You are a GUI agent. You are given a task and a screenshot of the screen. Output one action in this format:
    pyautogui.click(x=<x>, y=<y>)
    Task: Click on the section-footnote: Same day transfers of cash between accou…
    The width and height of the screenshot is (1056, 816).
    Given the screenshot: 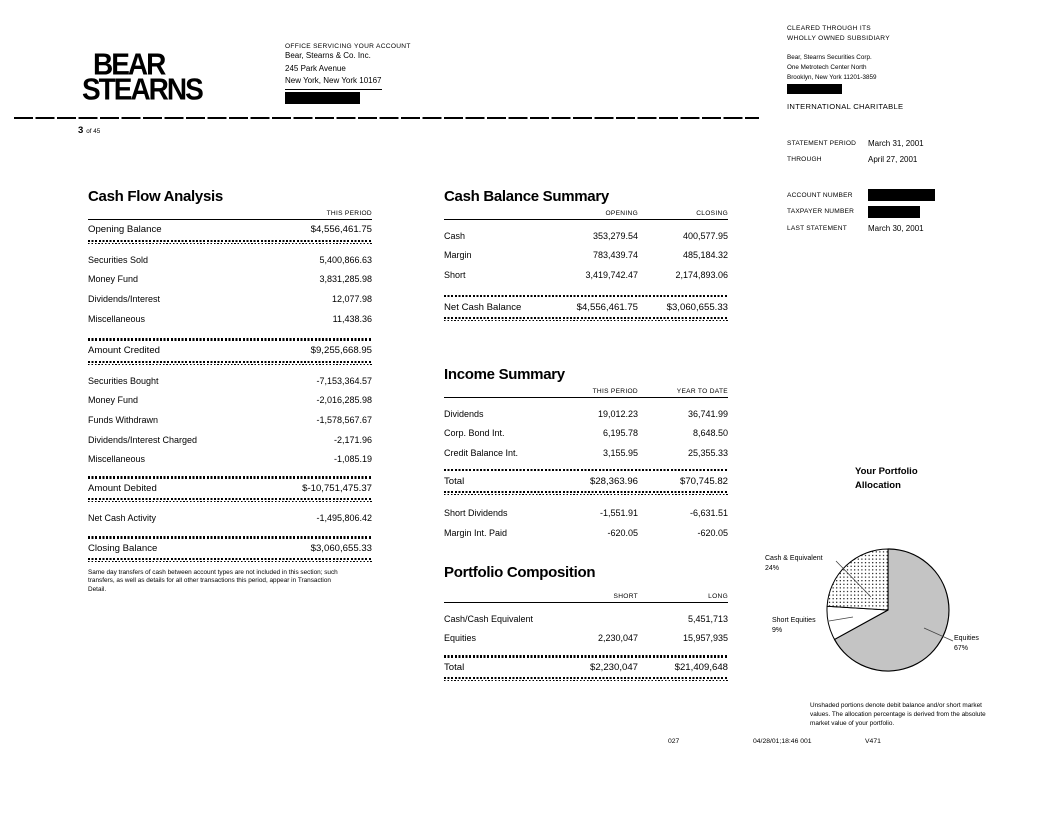 What is the action you would take?
    pyautogui.click(x=213, y=580)
    